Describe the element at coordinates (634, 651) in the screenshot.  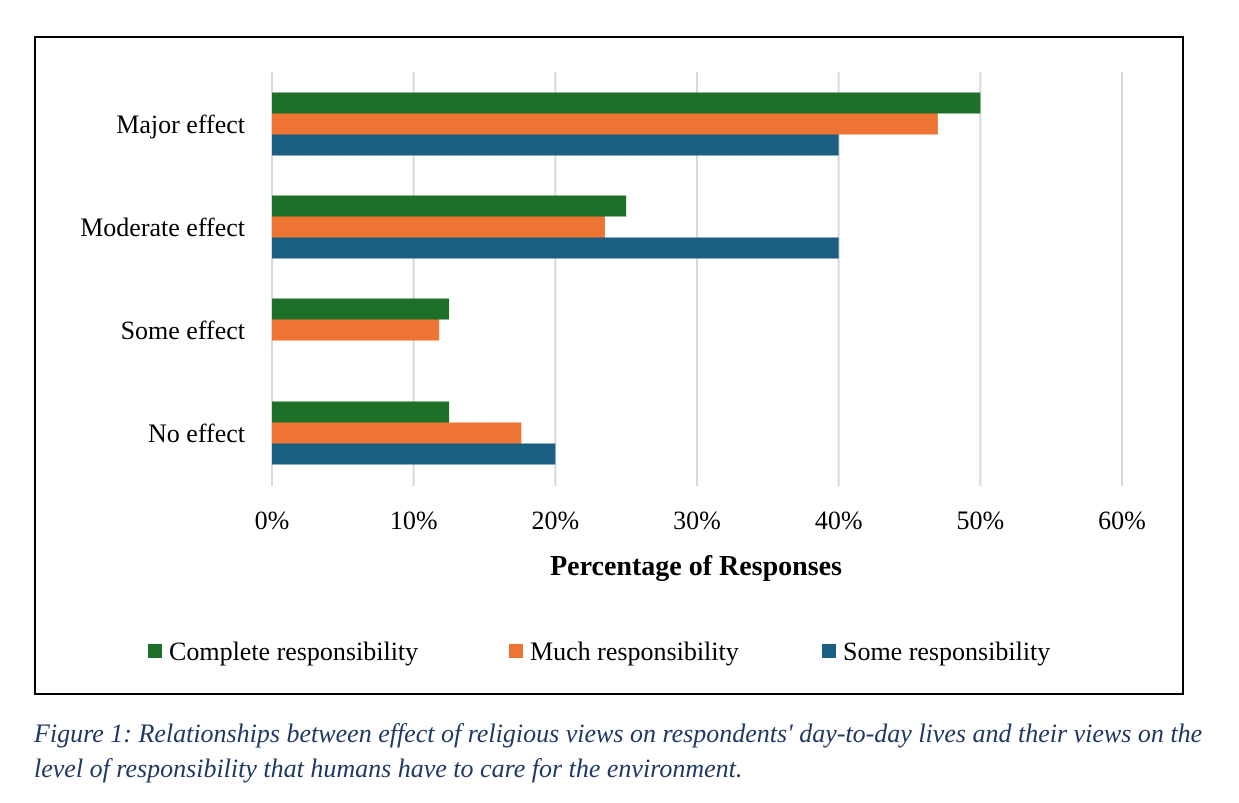
I see `legend-label: Much responsibility` at that location.